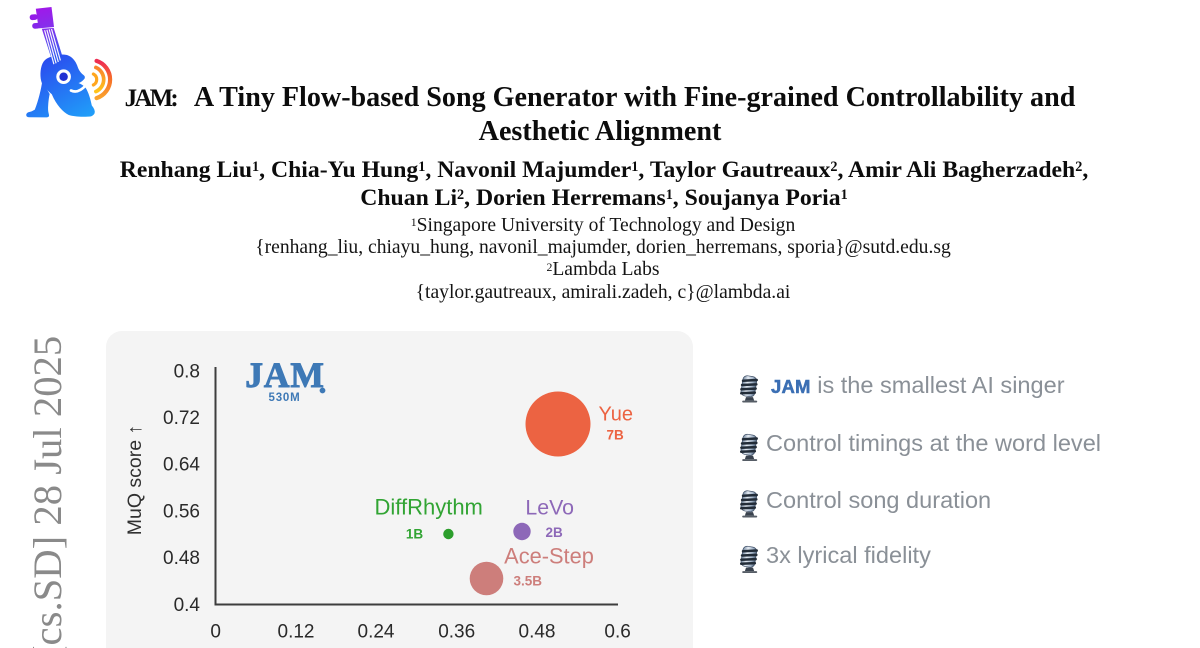 The width and height of the screenshot is (1200, 648). I want to click on svg-text: 0.12, so click(296, 631).